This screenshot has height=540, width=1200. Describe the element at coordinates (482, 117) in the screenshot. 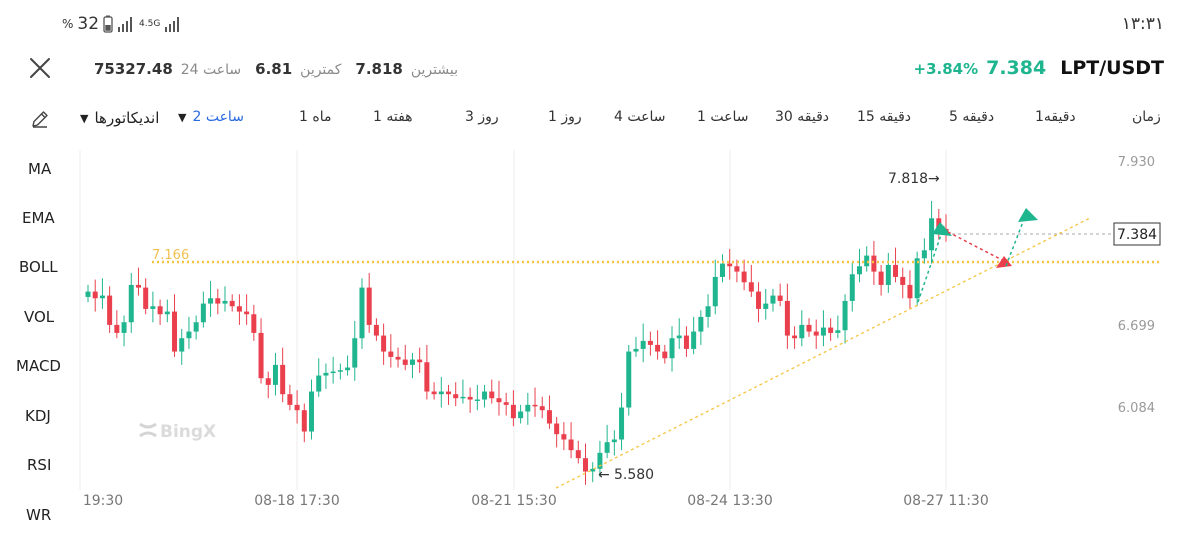

I see `tab-3-day: 3 روز` at that location.